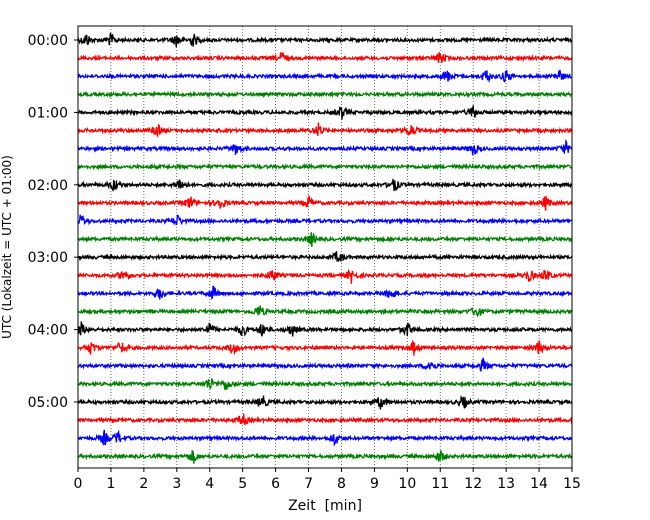 This screenshot has height=520, width=650. I want to click on x-axis: 0 1 2 3 4 5 6 7 8 9 10 11 12 13 14 15, so click(327, 480).